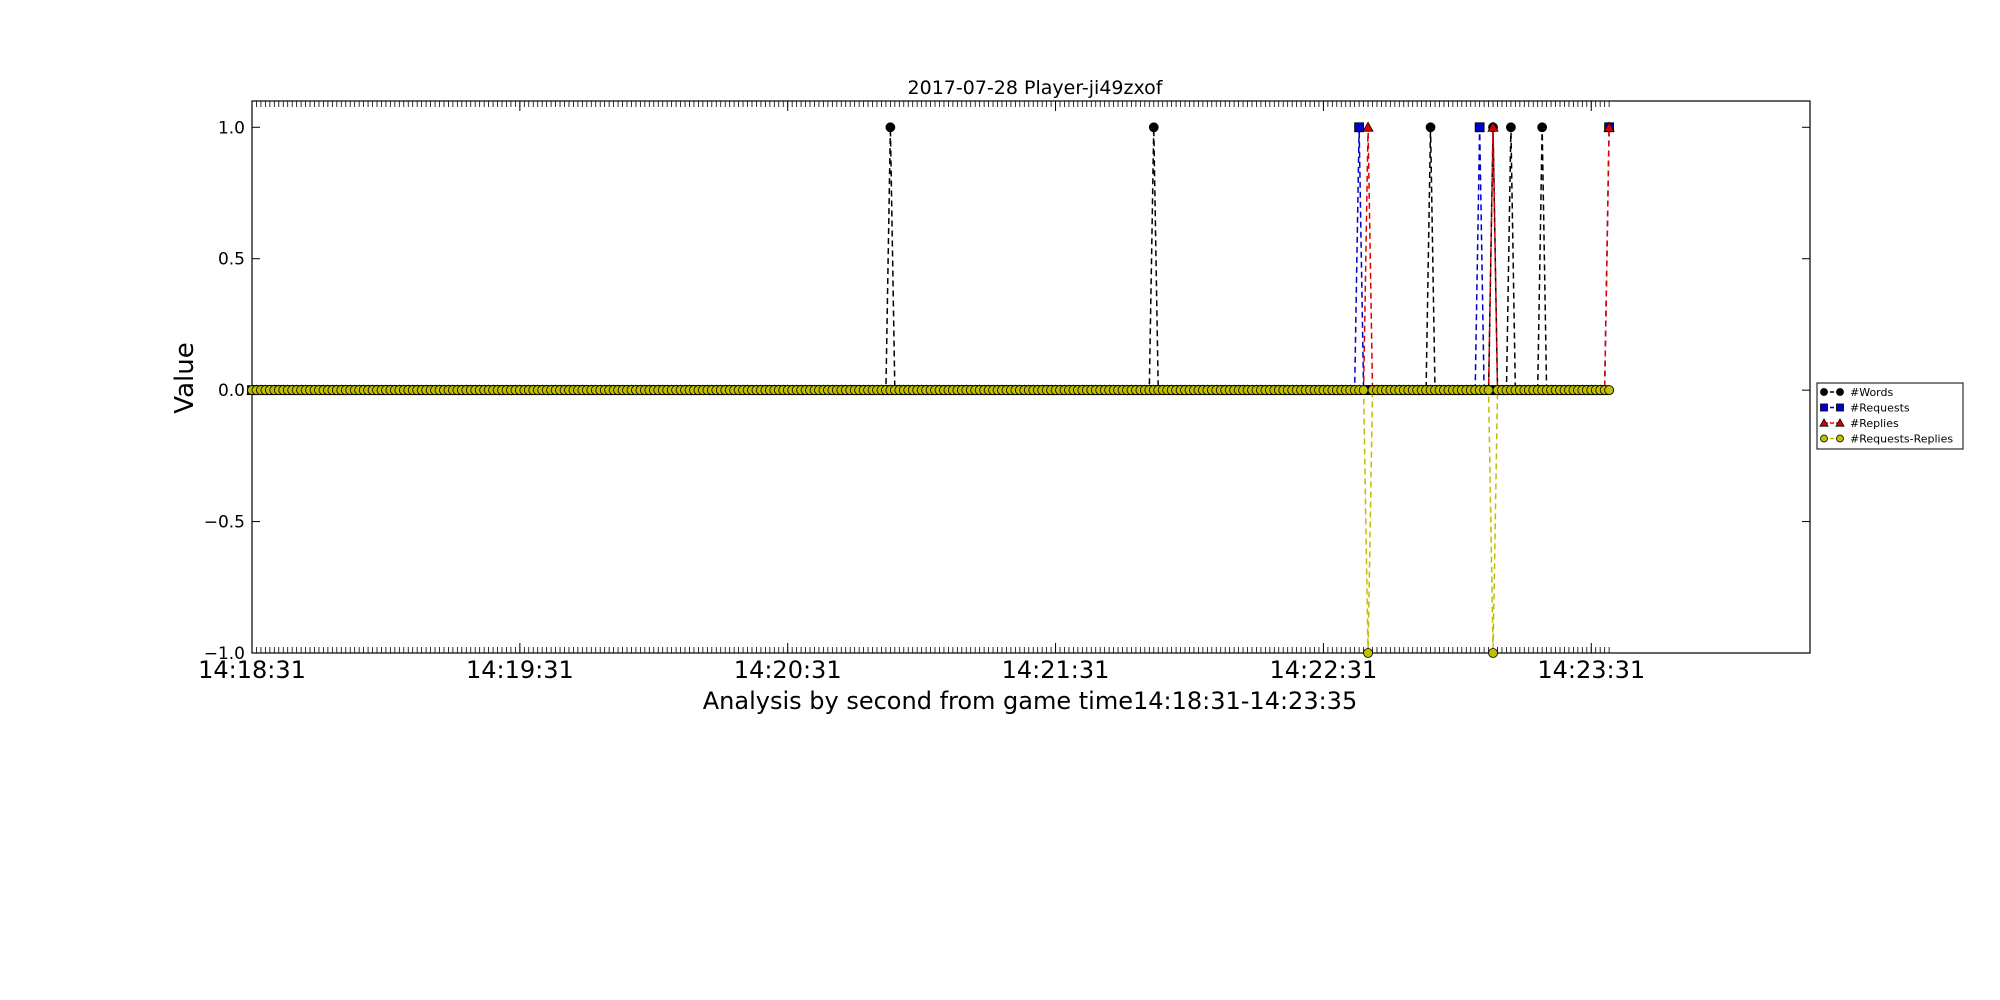  Describe the element at coordinates (185, 377) in the screenshot. I see `y-axis-label: Value` at that location.